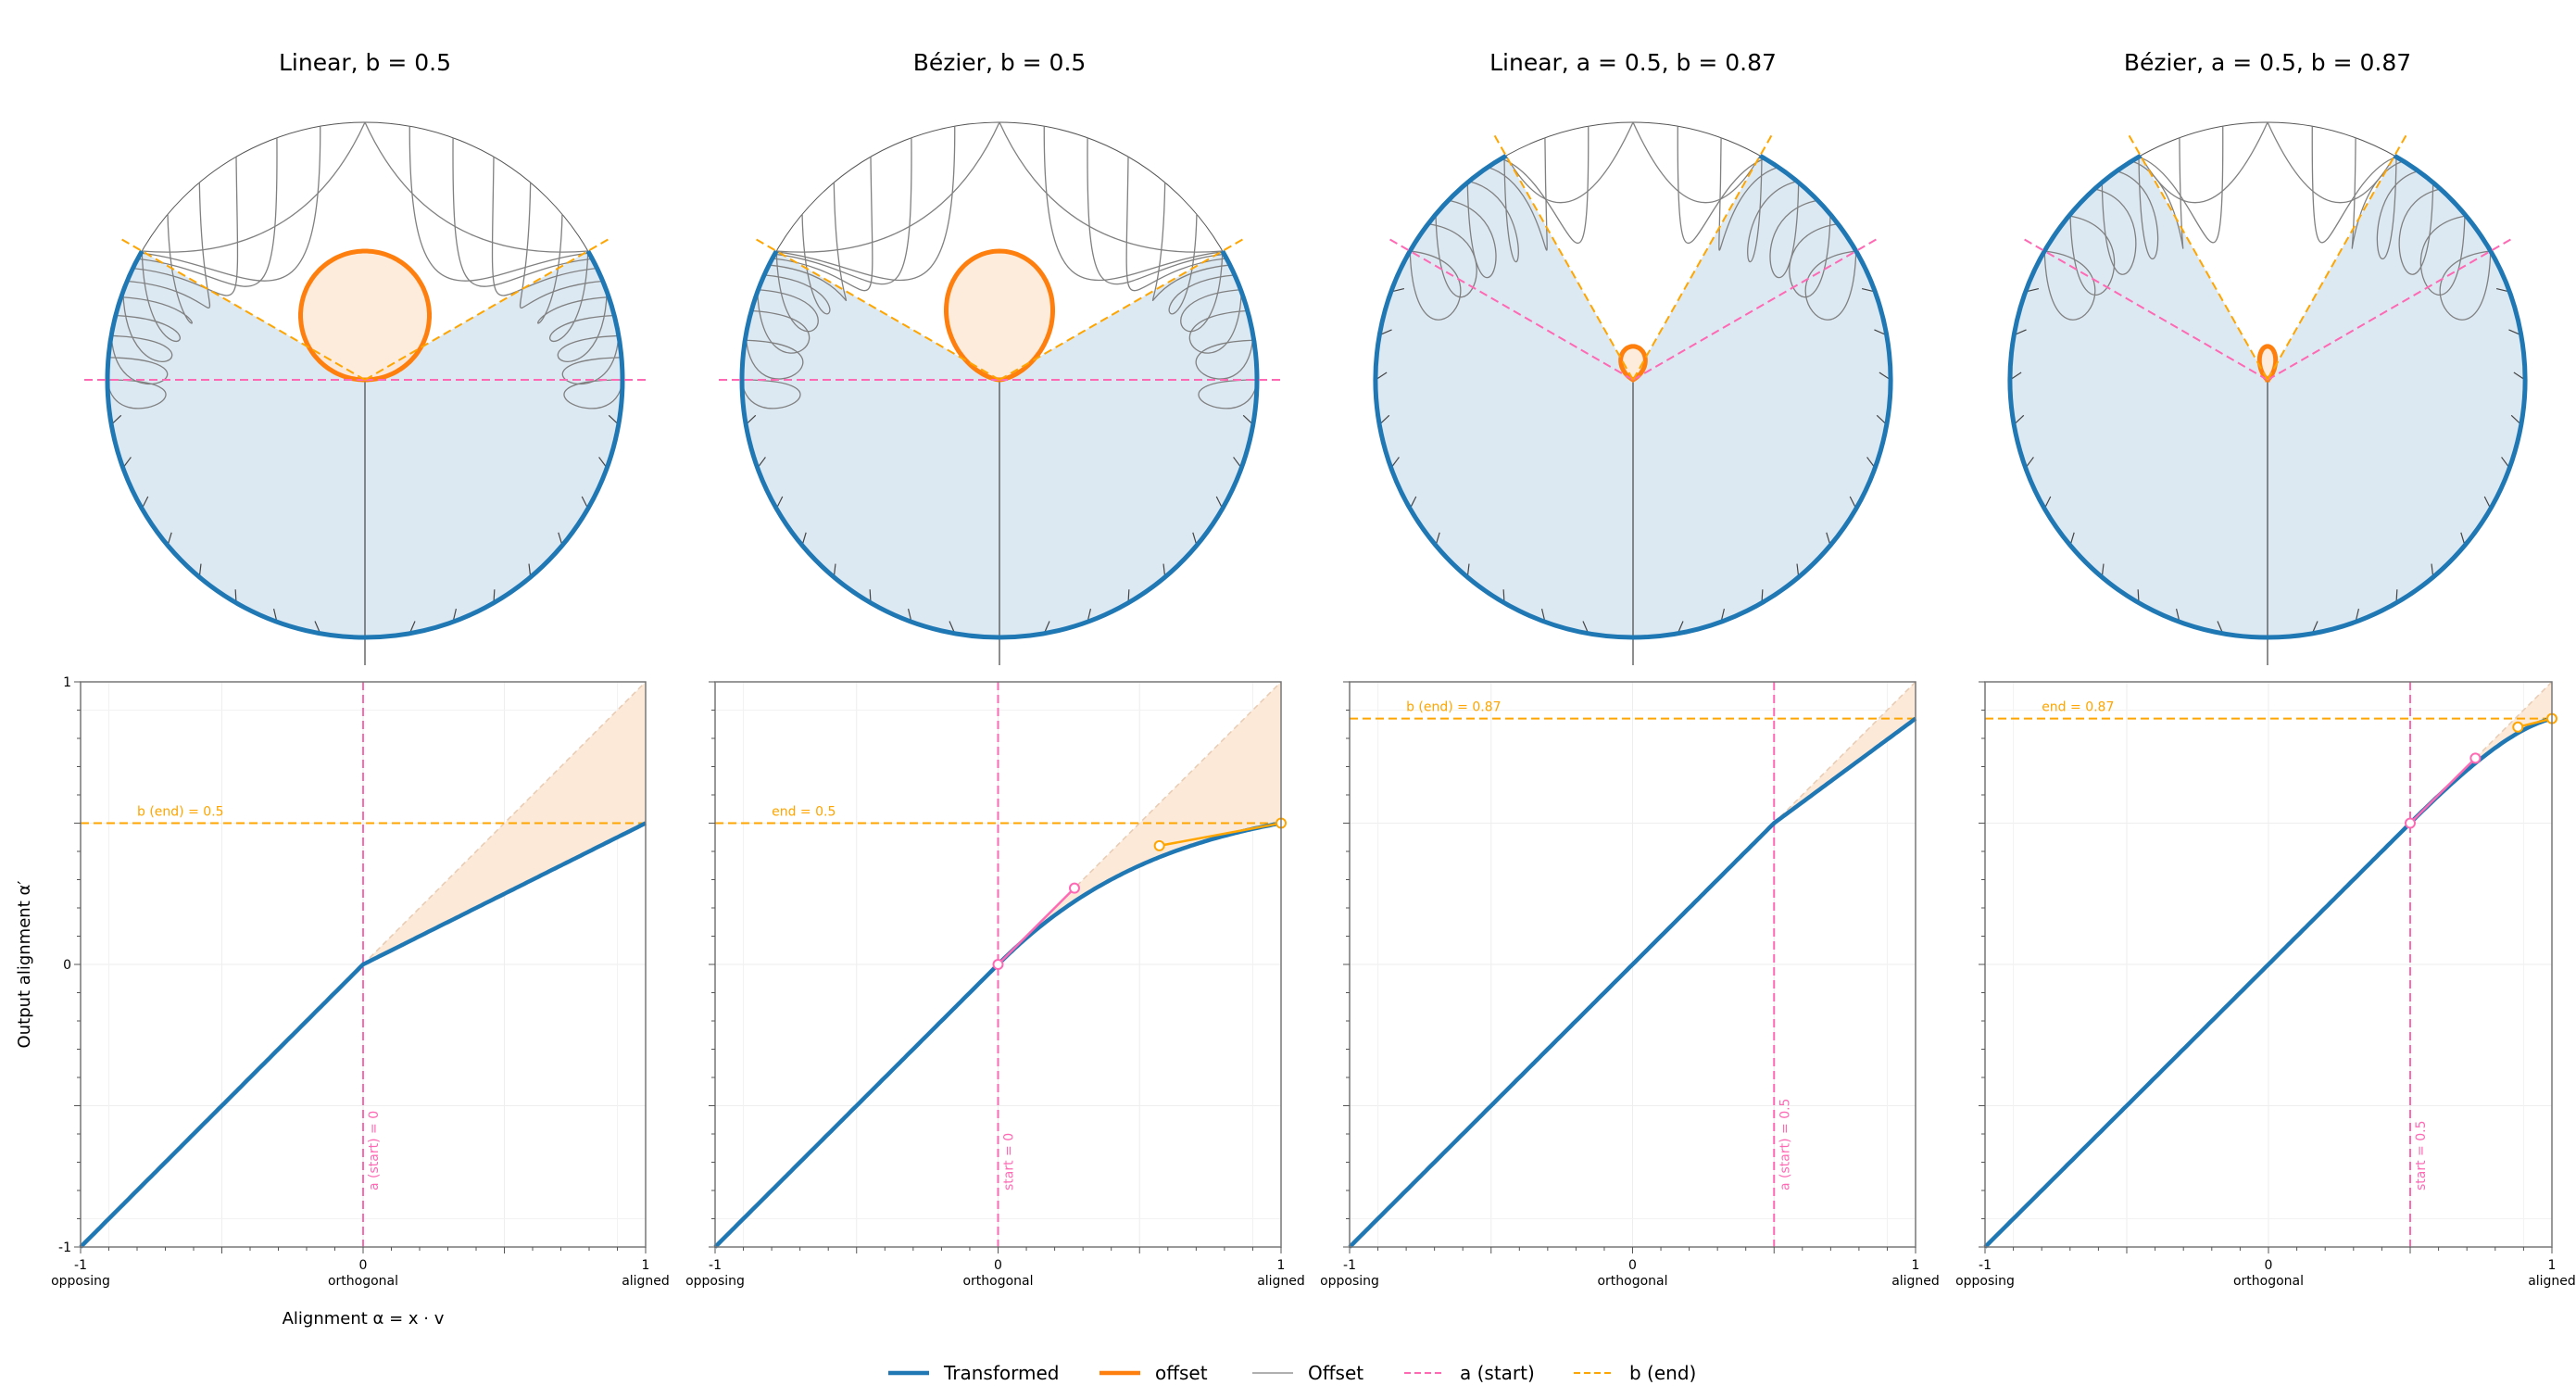 Image resolution: width=2576 pixels, height=1398 pixels. Describe the element at coordinates (2475, 758) in the screenshot. I see `start-control-point` at that location.